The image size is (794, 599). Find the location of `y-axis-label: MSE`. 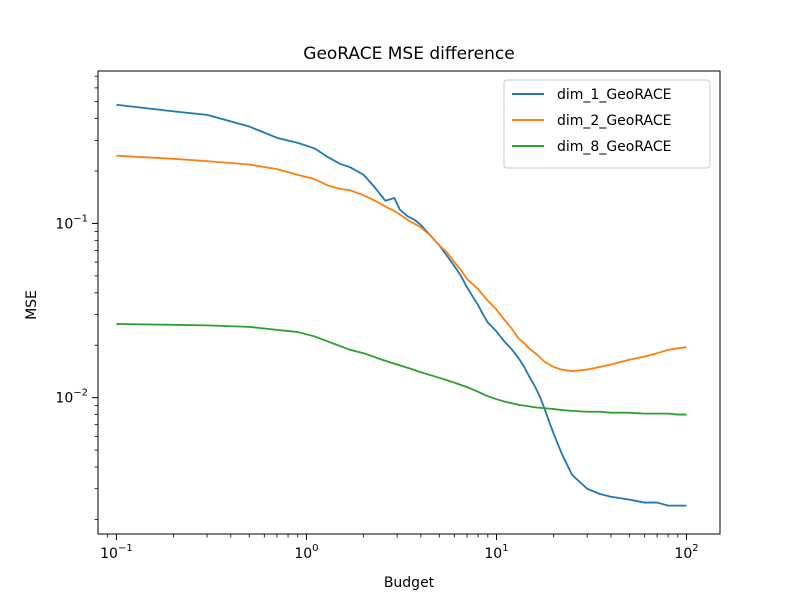

y-axis-label: MSE is located at coordinates (32, 305).